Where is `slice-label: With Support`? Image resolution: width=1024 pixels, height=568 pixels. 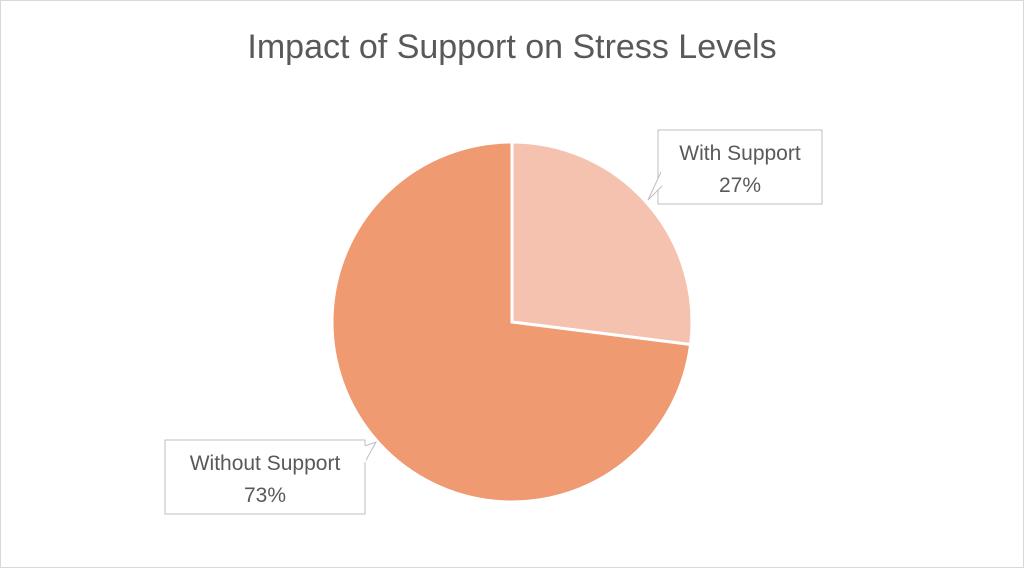
slice-label: With Support is located at coordinates (740, 153).